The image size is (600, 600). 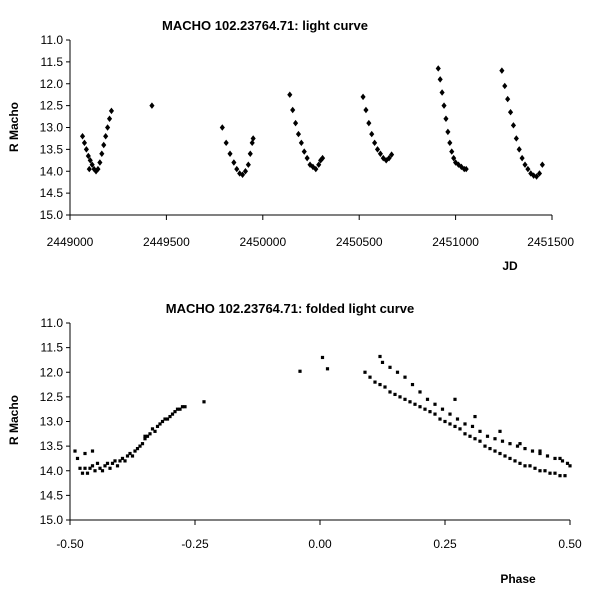 What do you see at coordinates (290, 308) in the screenshot?
I see `chart-title: MACHO 102.23764.71: folded light curve` at bounding box center [290, 308].